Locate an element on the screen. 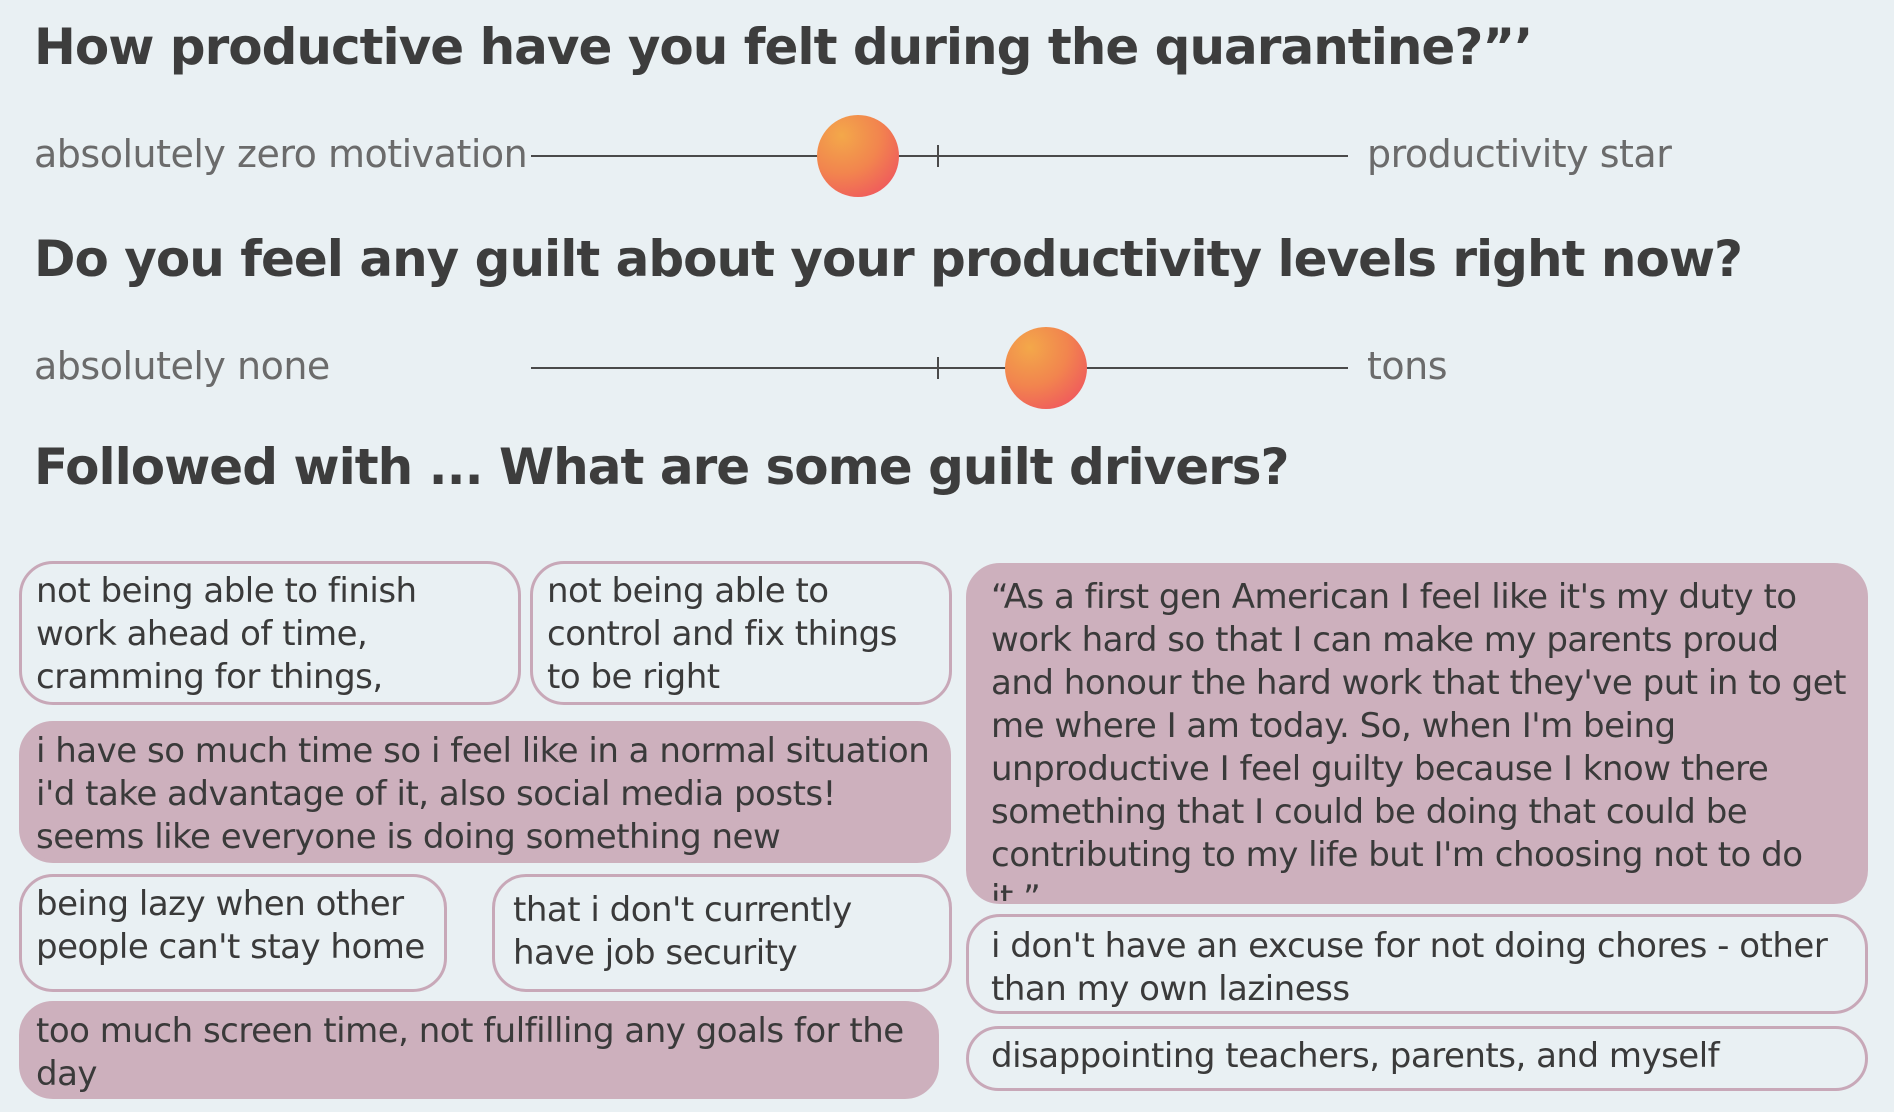 The height and width of the screenshot is (1112, 1894). guilt-slider-track is located at coordinates (939, 368).